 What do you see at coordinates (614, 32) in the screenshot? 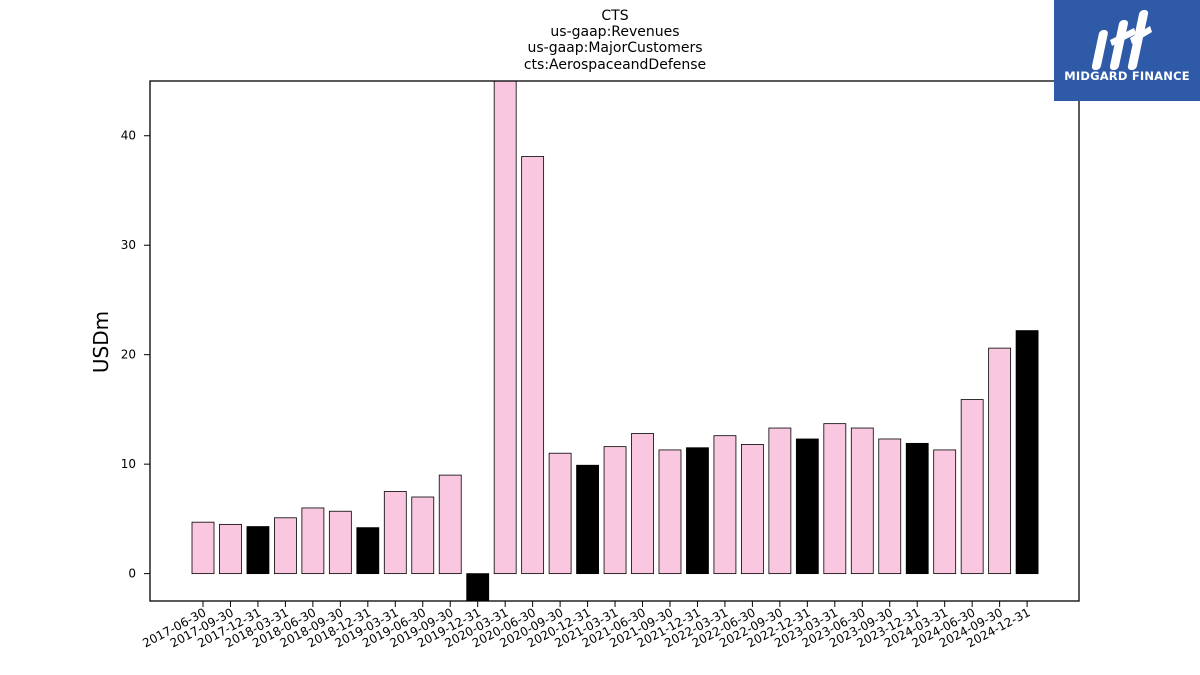
I see `chart-title-line-2: us-gaap:Revenues` at bounding box center [614, 32].